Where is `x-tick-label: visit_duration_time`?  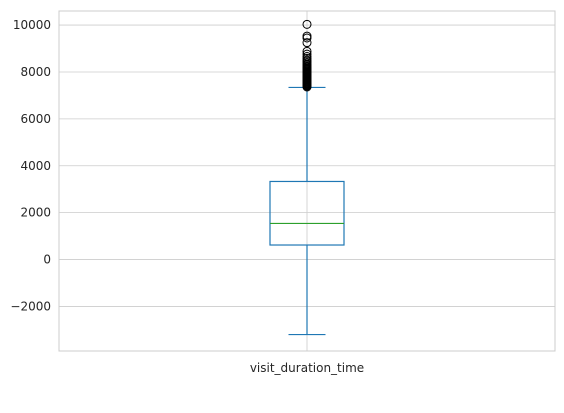 x-tick-label: visit_duration_time is located at coordinates (307, 368).